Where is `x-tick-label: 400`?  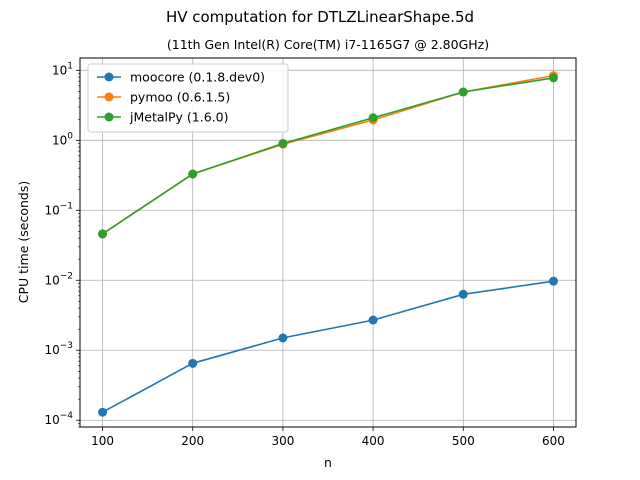 x-tick-label: 400 is located at coordinates (373, 441).